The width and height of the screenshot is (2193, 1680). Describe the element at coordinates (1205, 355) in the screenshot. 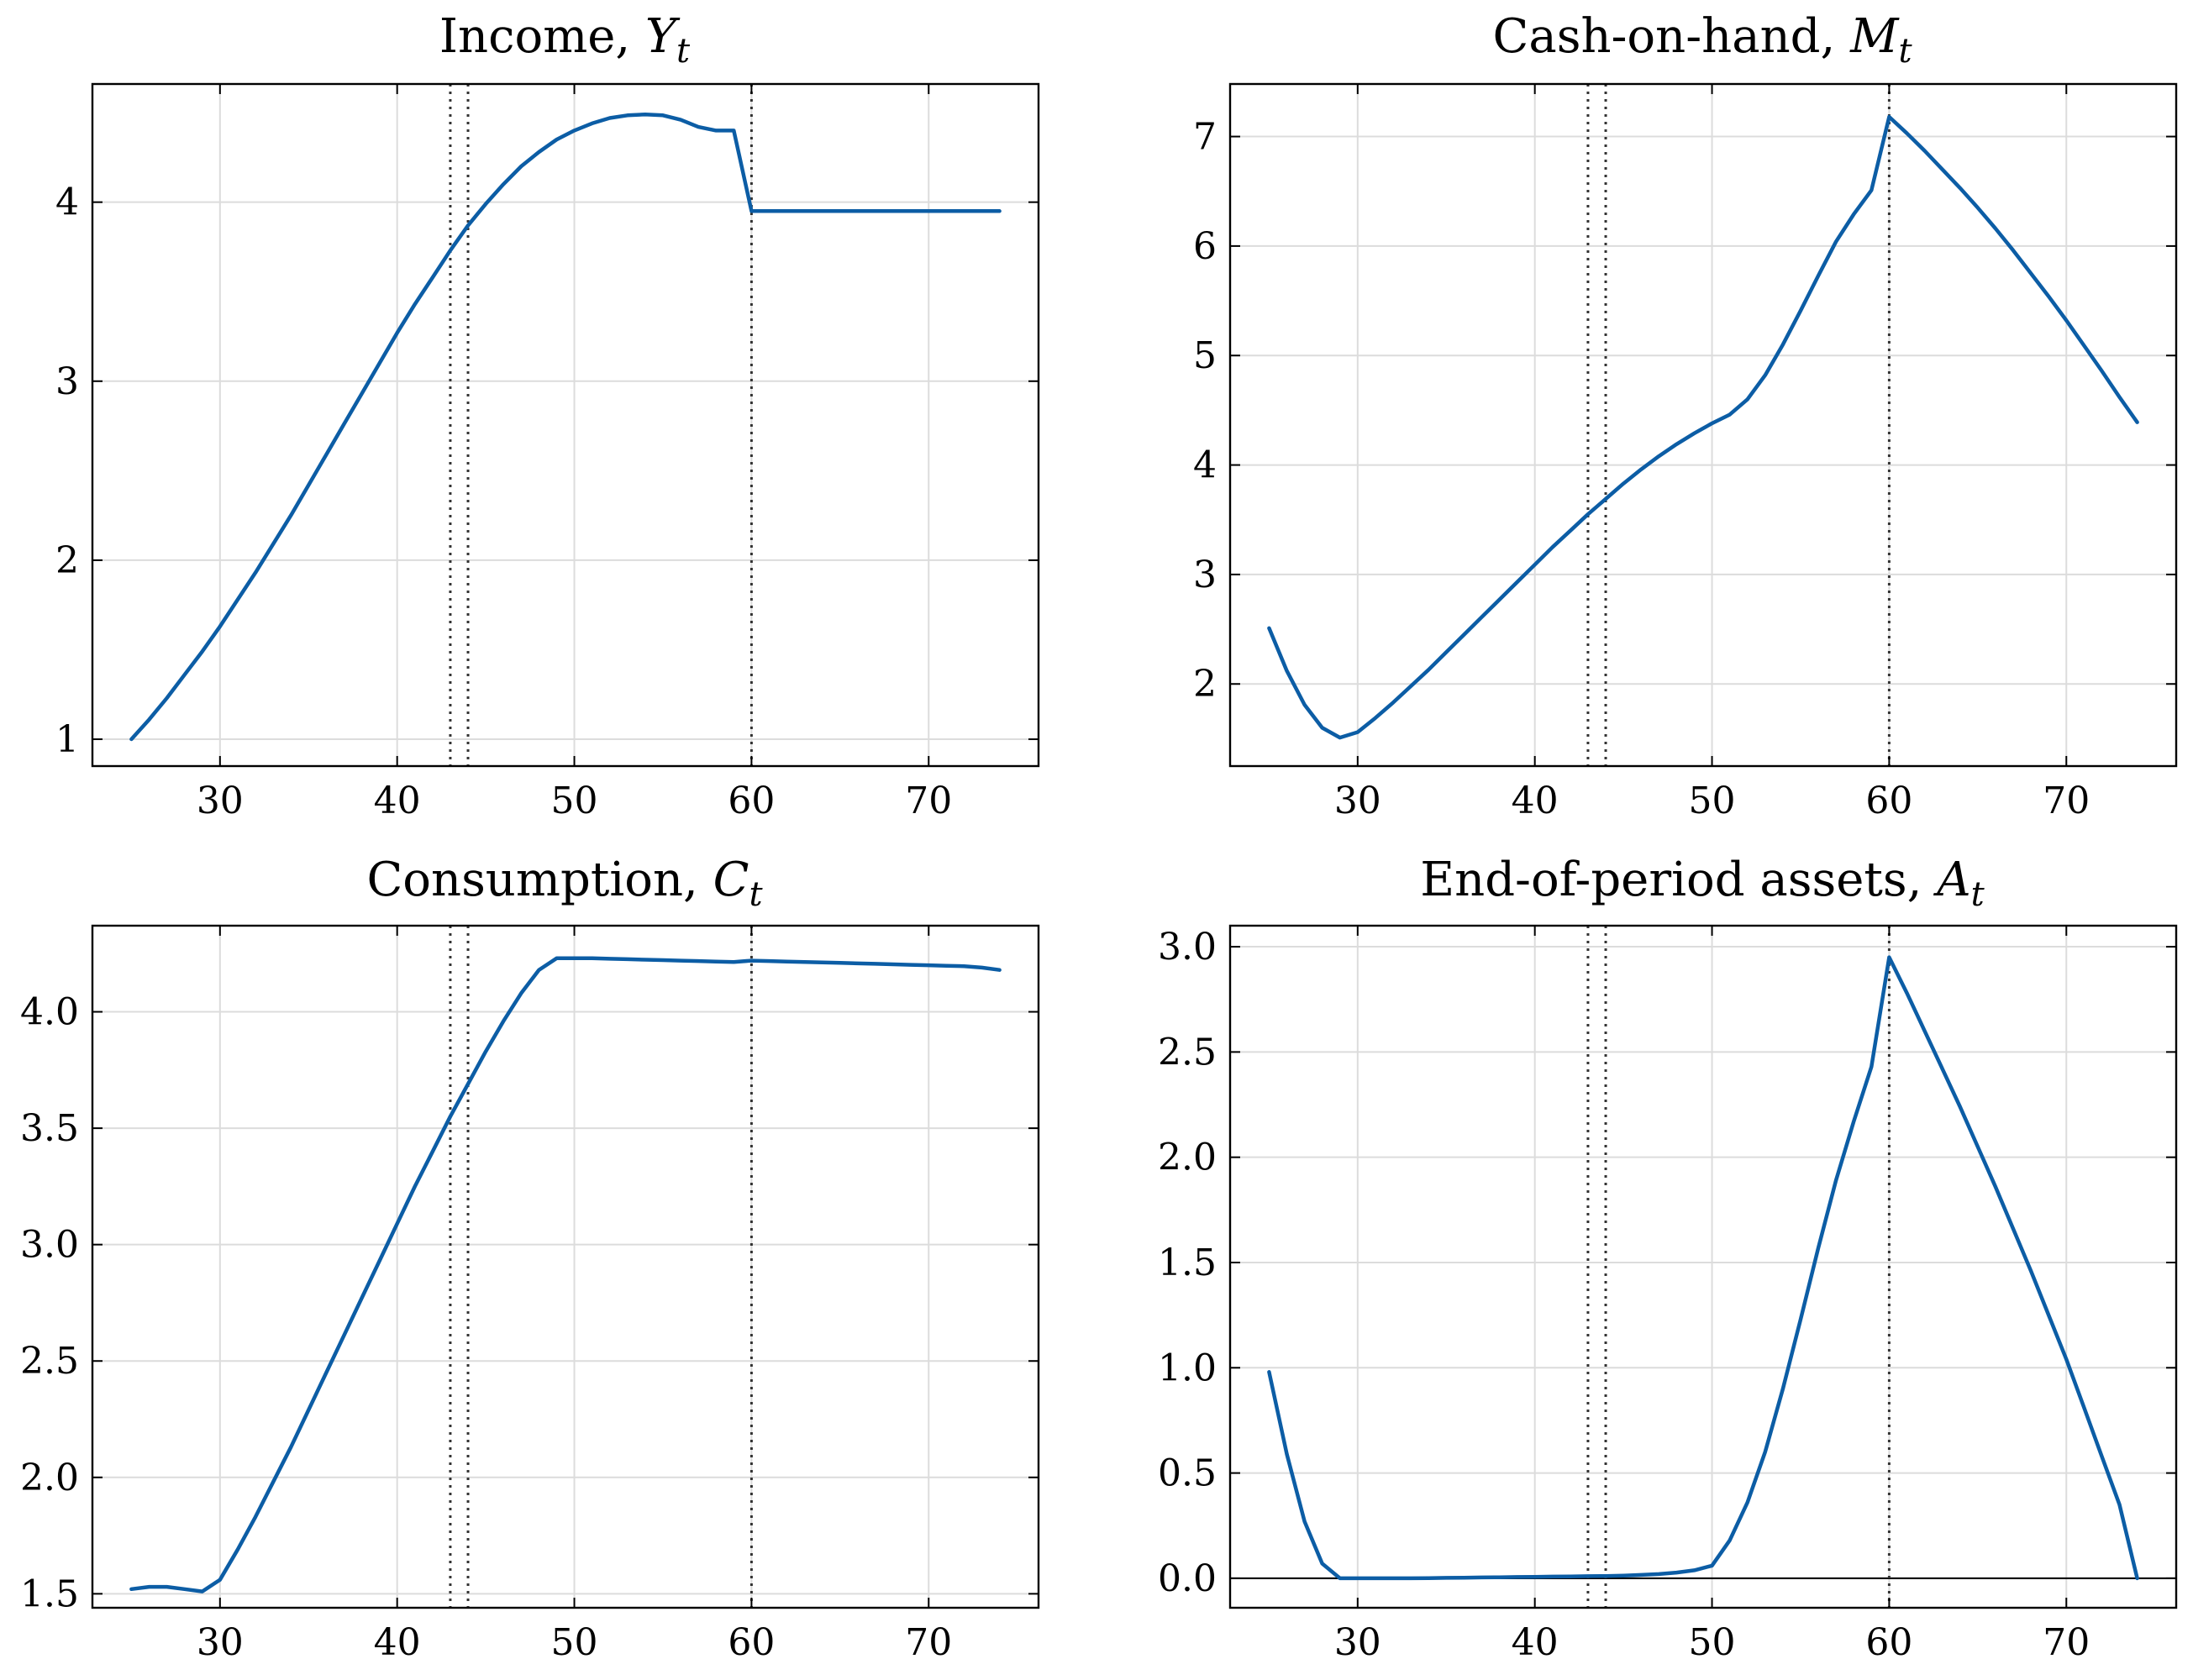

I see `y-tick-label: 5` at that location.